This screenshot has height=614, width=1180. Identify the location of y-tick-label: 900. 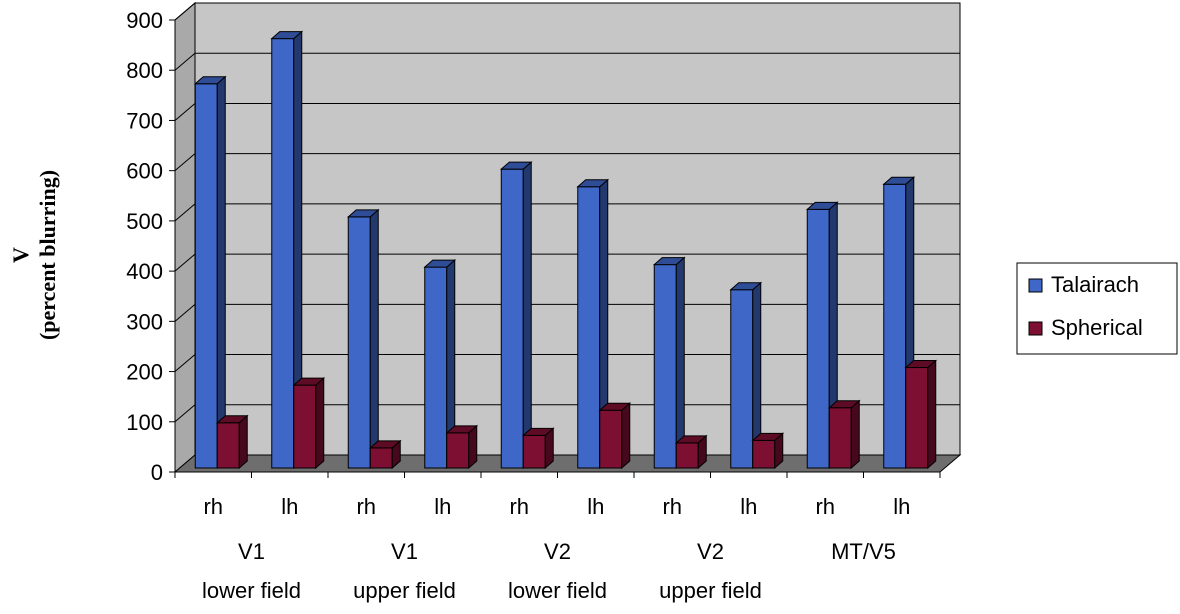
(144, 20).